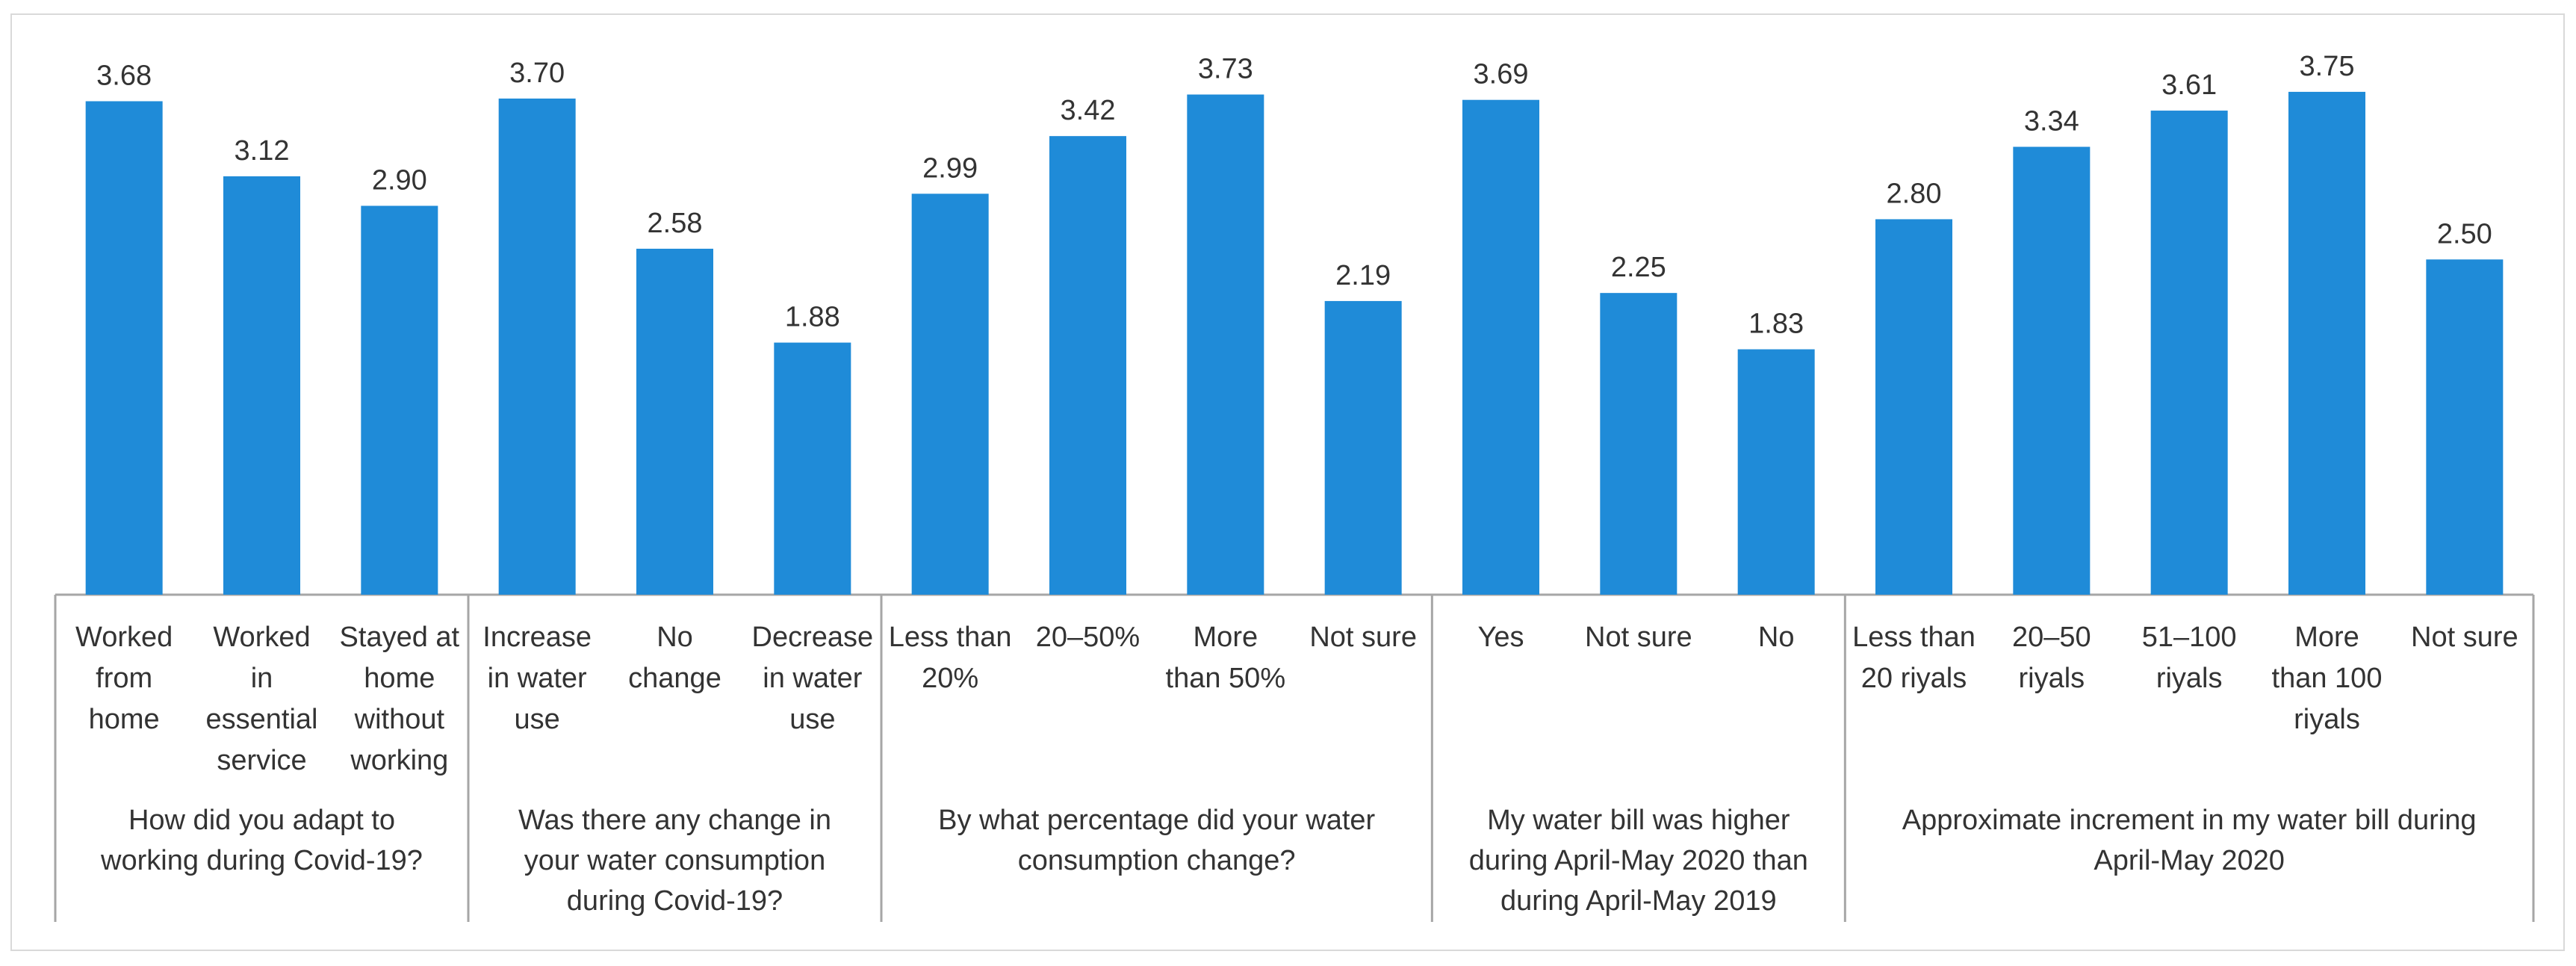  Describe the element at coordinates (2328, 66) in the screenshot. I see `data-label: 3.75` at that location.